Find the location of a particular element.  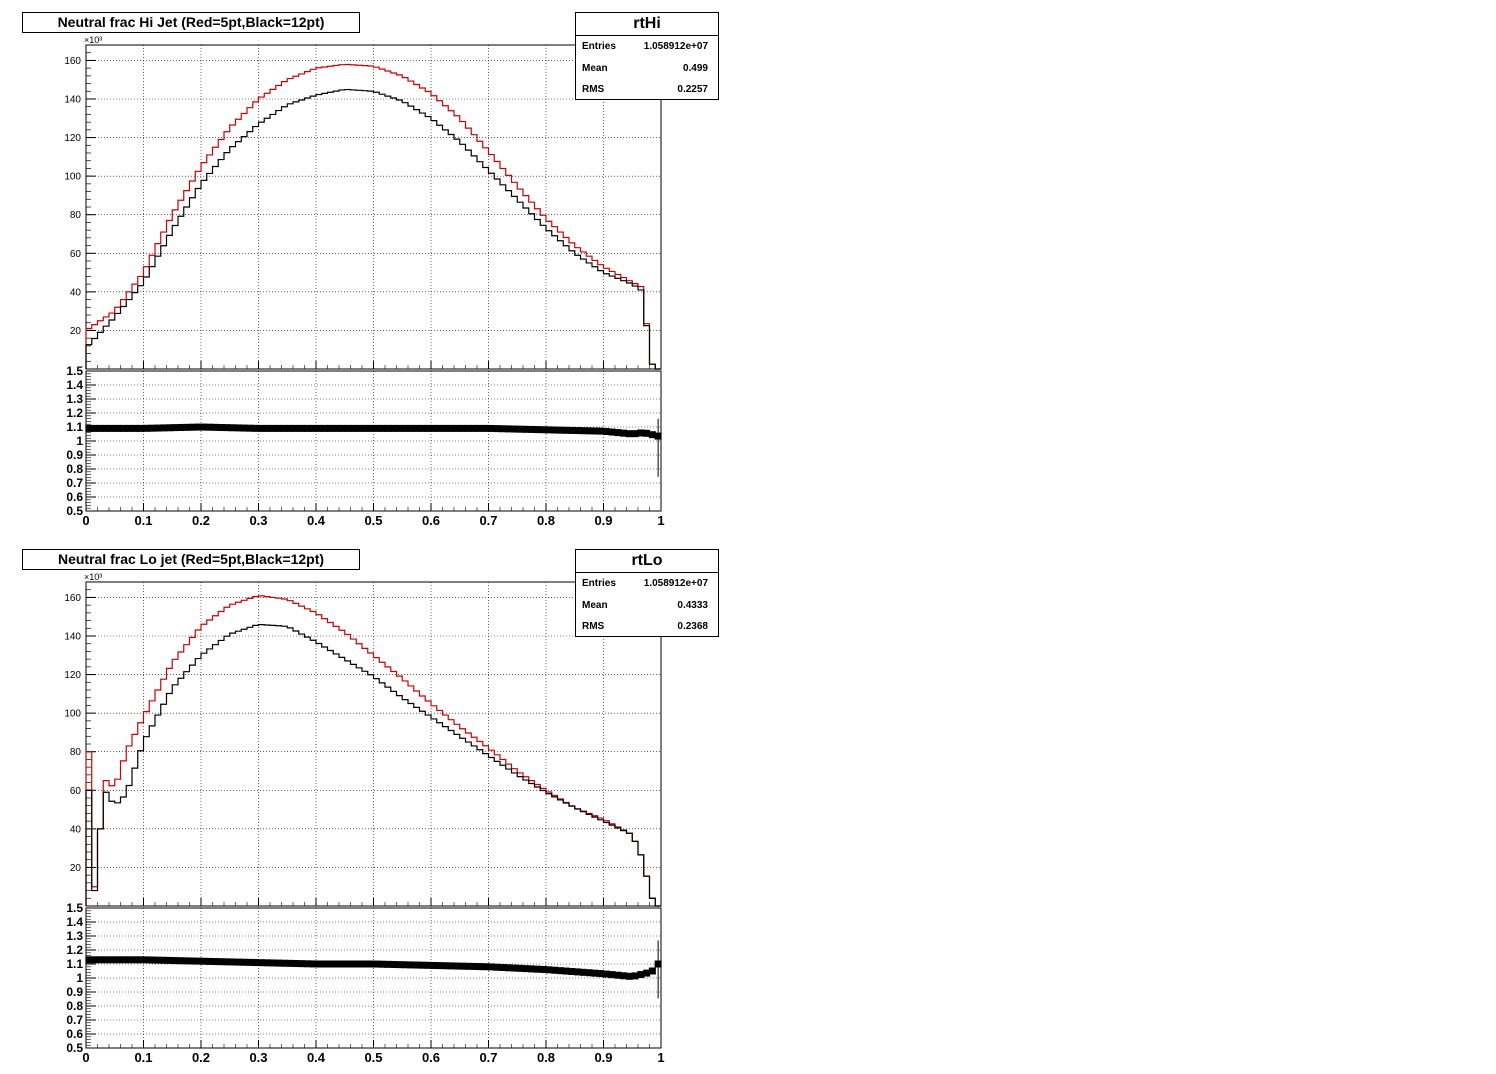

chart-title-hi: Neutral frac Hi Jet (Red=5pt,Black=12pt) is located at coordinates (191, 22).